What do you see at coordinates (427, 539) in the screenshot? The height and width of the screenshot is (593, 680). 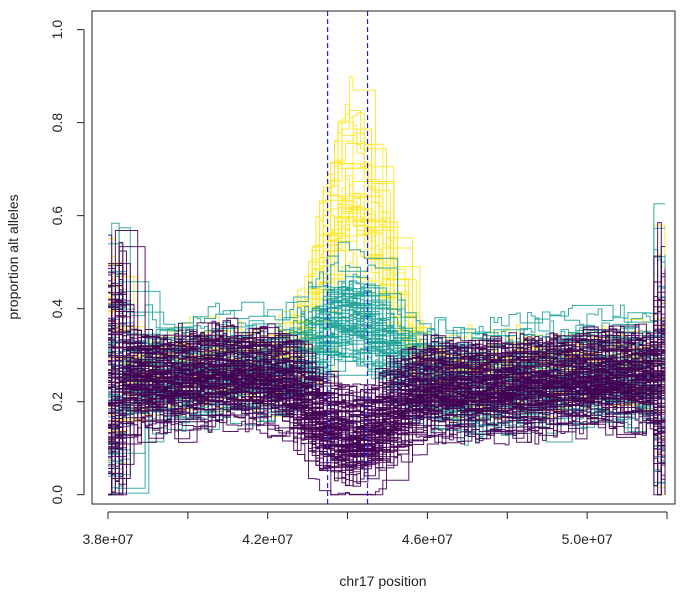 I see `x-tick-label: 4.6e+07` at bounding box center [427, 539].